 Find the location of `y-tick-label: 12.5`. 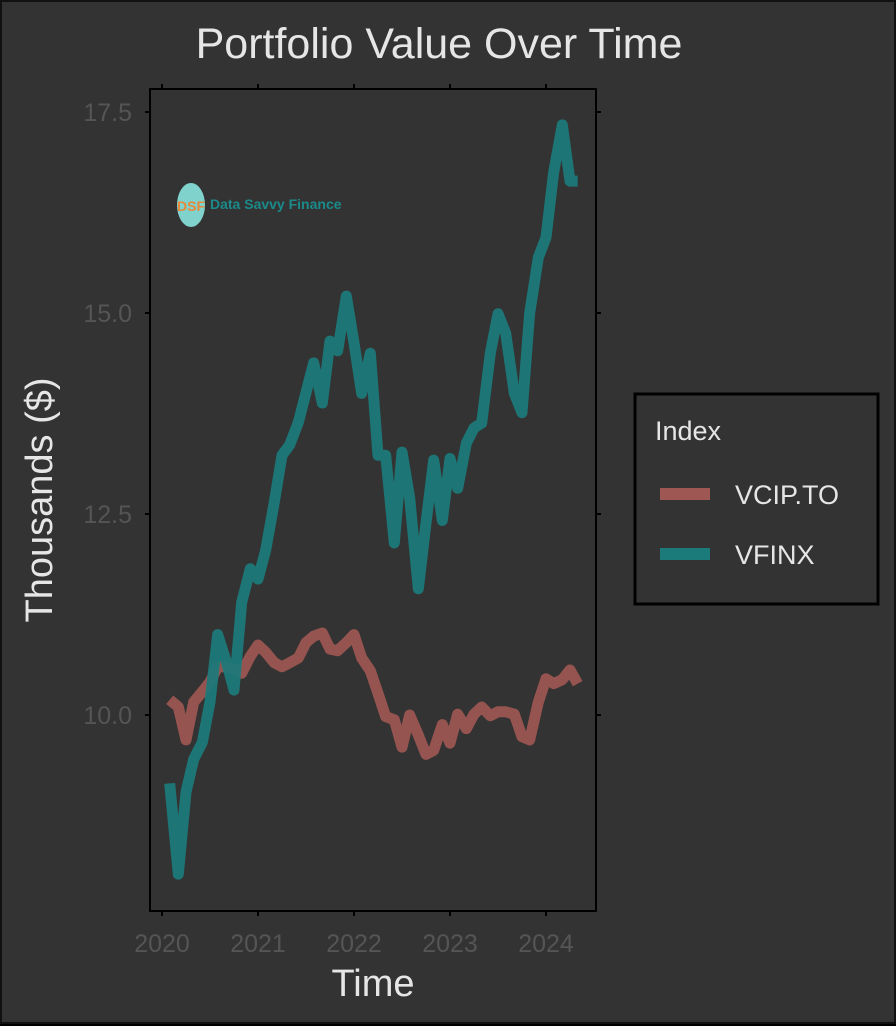

y-tick-label: 12.5 is located at coordinates (107, 515).